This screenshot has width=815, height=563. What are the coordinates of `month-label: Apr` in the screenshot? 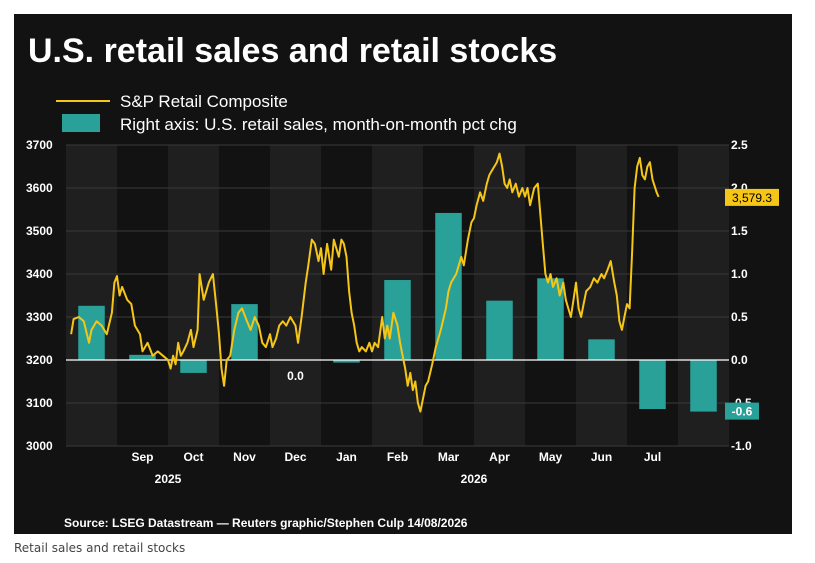 It's located at (499, 457).